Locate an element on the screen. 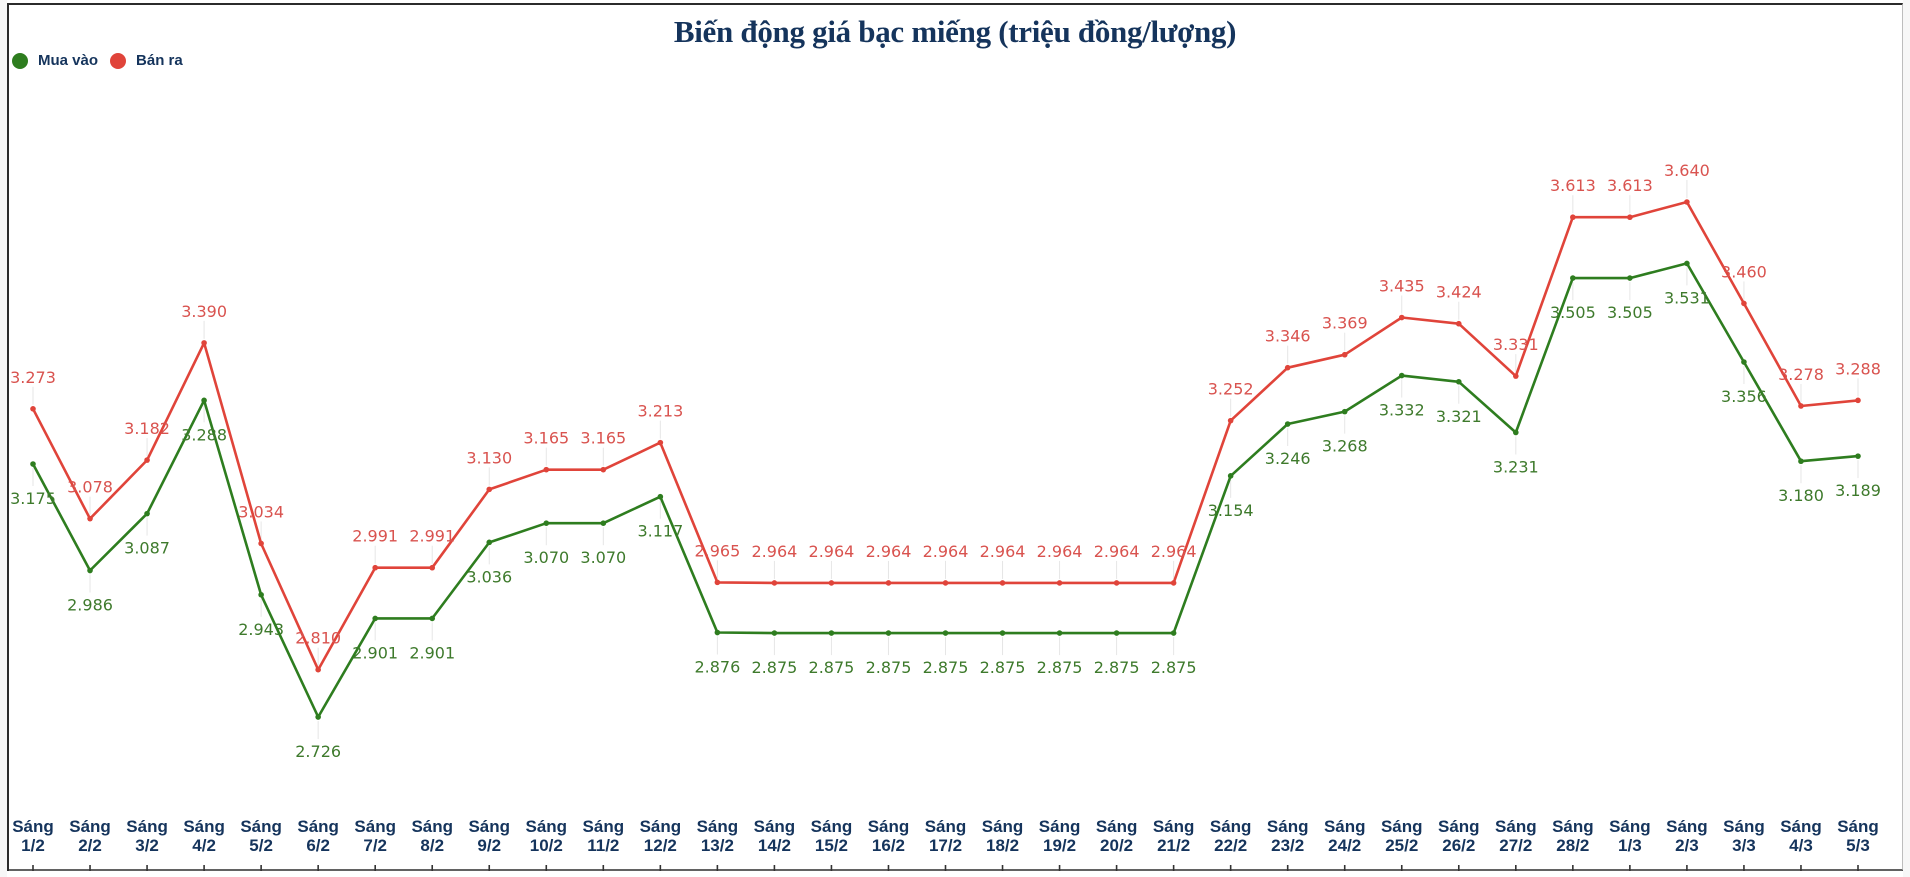  sell-value-label: 3.435 is located at coordinates (1402, 286).